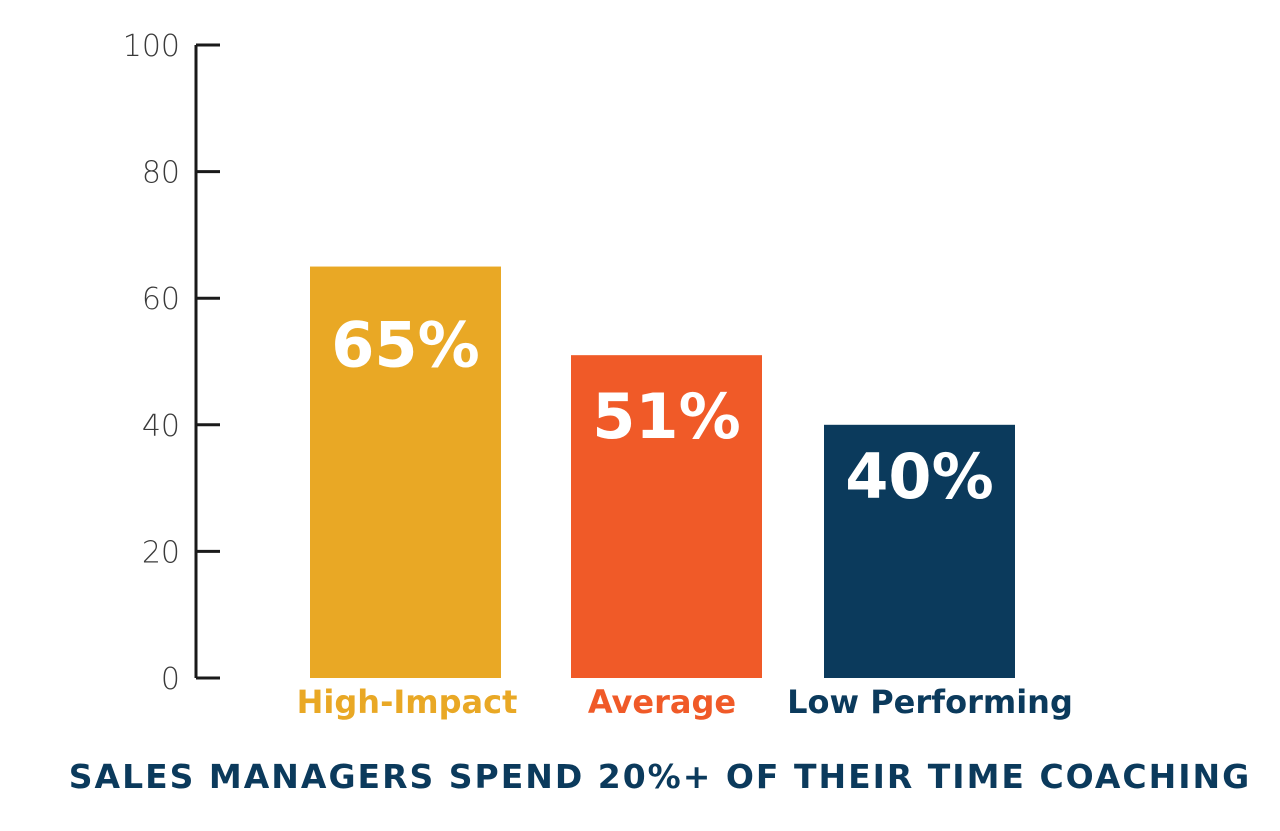  I want to click on category-labels: High-Impact Average Low Performing, so click(685, 702).